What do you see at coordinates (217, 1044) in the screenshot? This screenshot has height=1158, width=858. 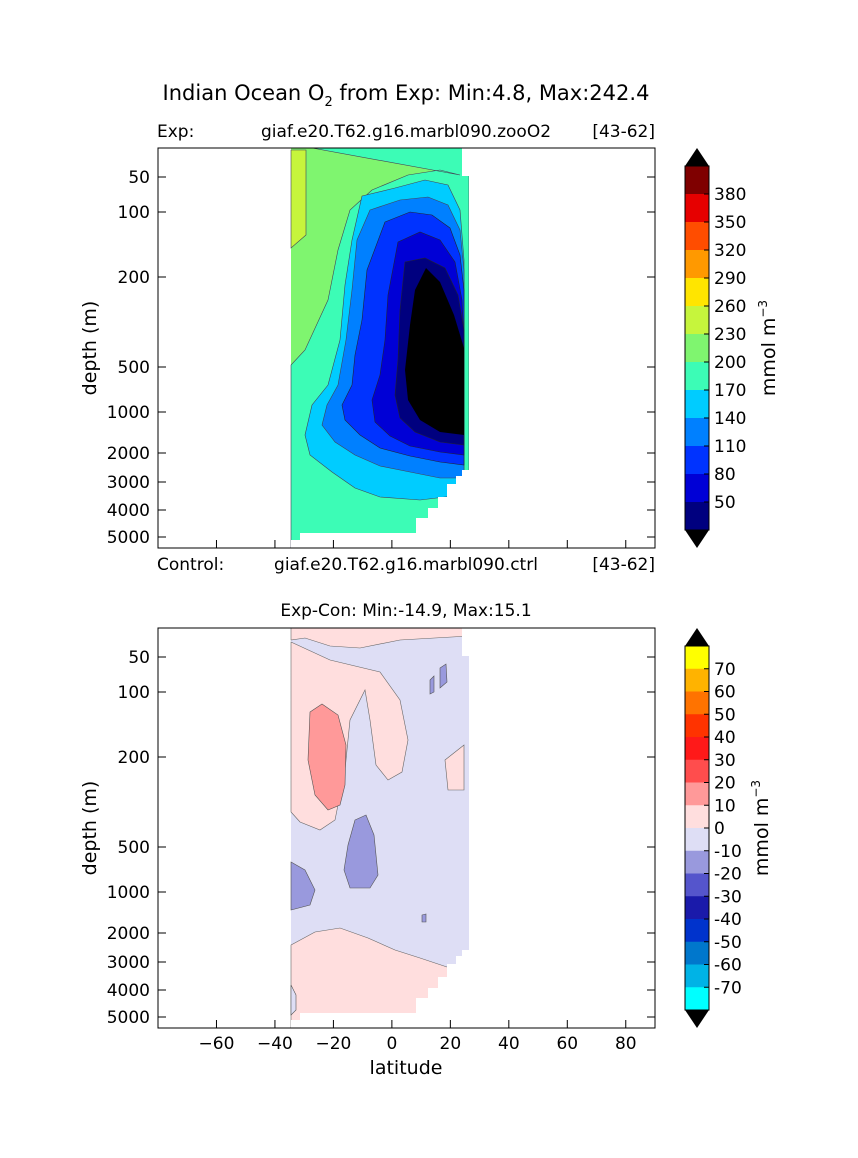 I see `x-tick-label: −60` at bounding box center [217, 1044].